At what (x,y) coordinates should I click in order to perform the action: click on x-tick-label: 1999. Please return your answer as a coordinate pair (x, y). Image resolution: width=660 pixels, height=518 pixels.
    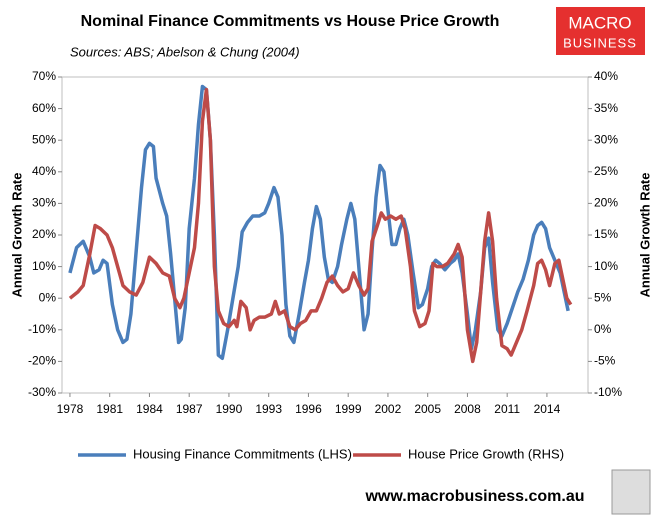
    Looking at the image, I should click on (348, 409).